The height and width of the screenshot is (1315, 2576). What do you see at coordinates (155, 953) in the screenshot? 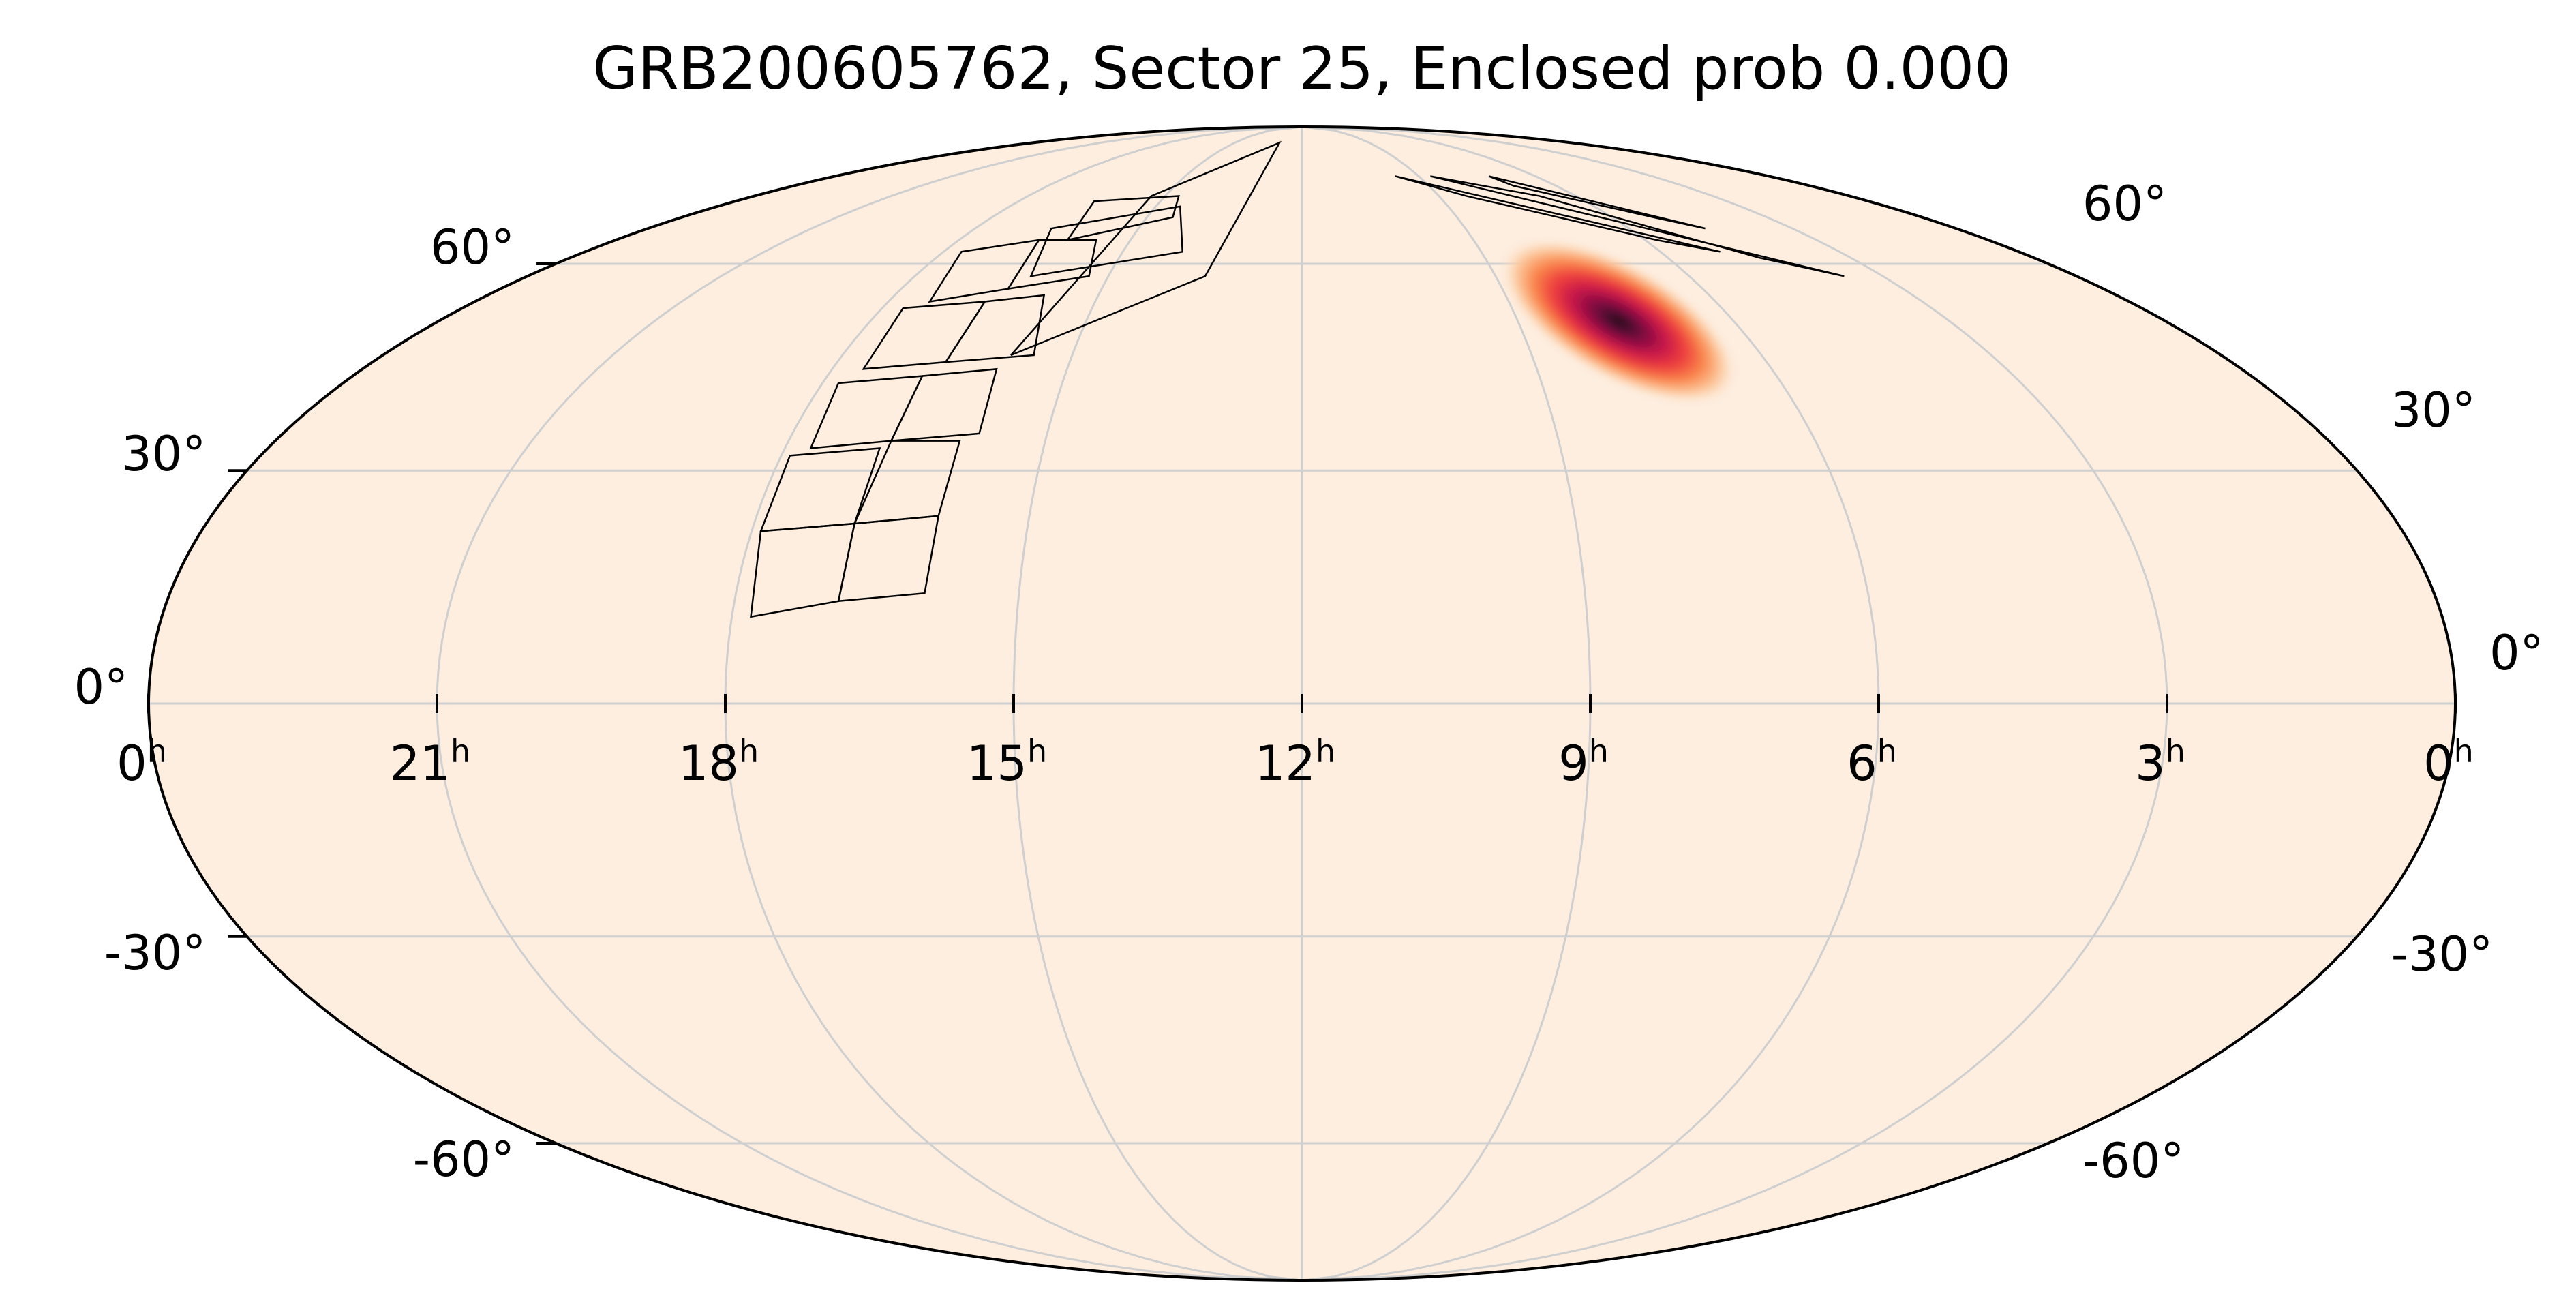
I see `dec-tick-label-left: -30°` at bounding box center [155, 953].